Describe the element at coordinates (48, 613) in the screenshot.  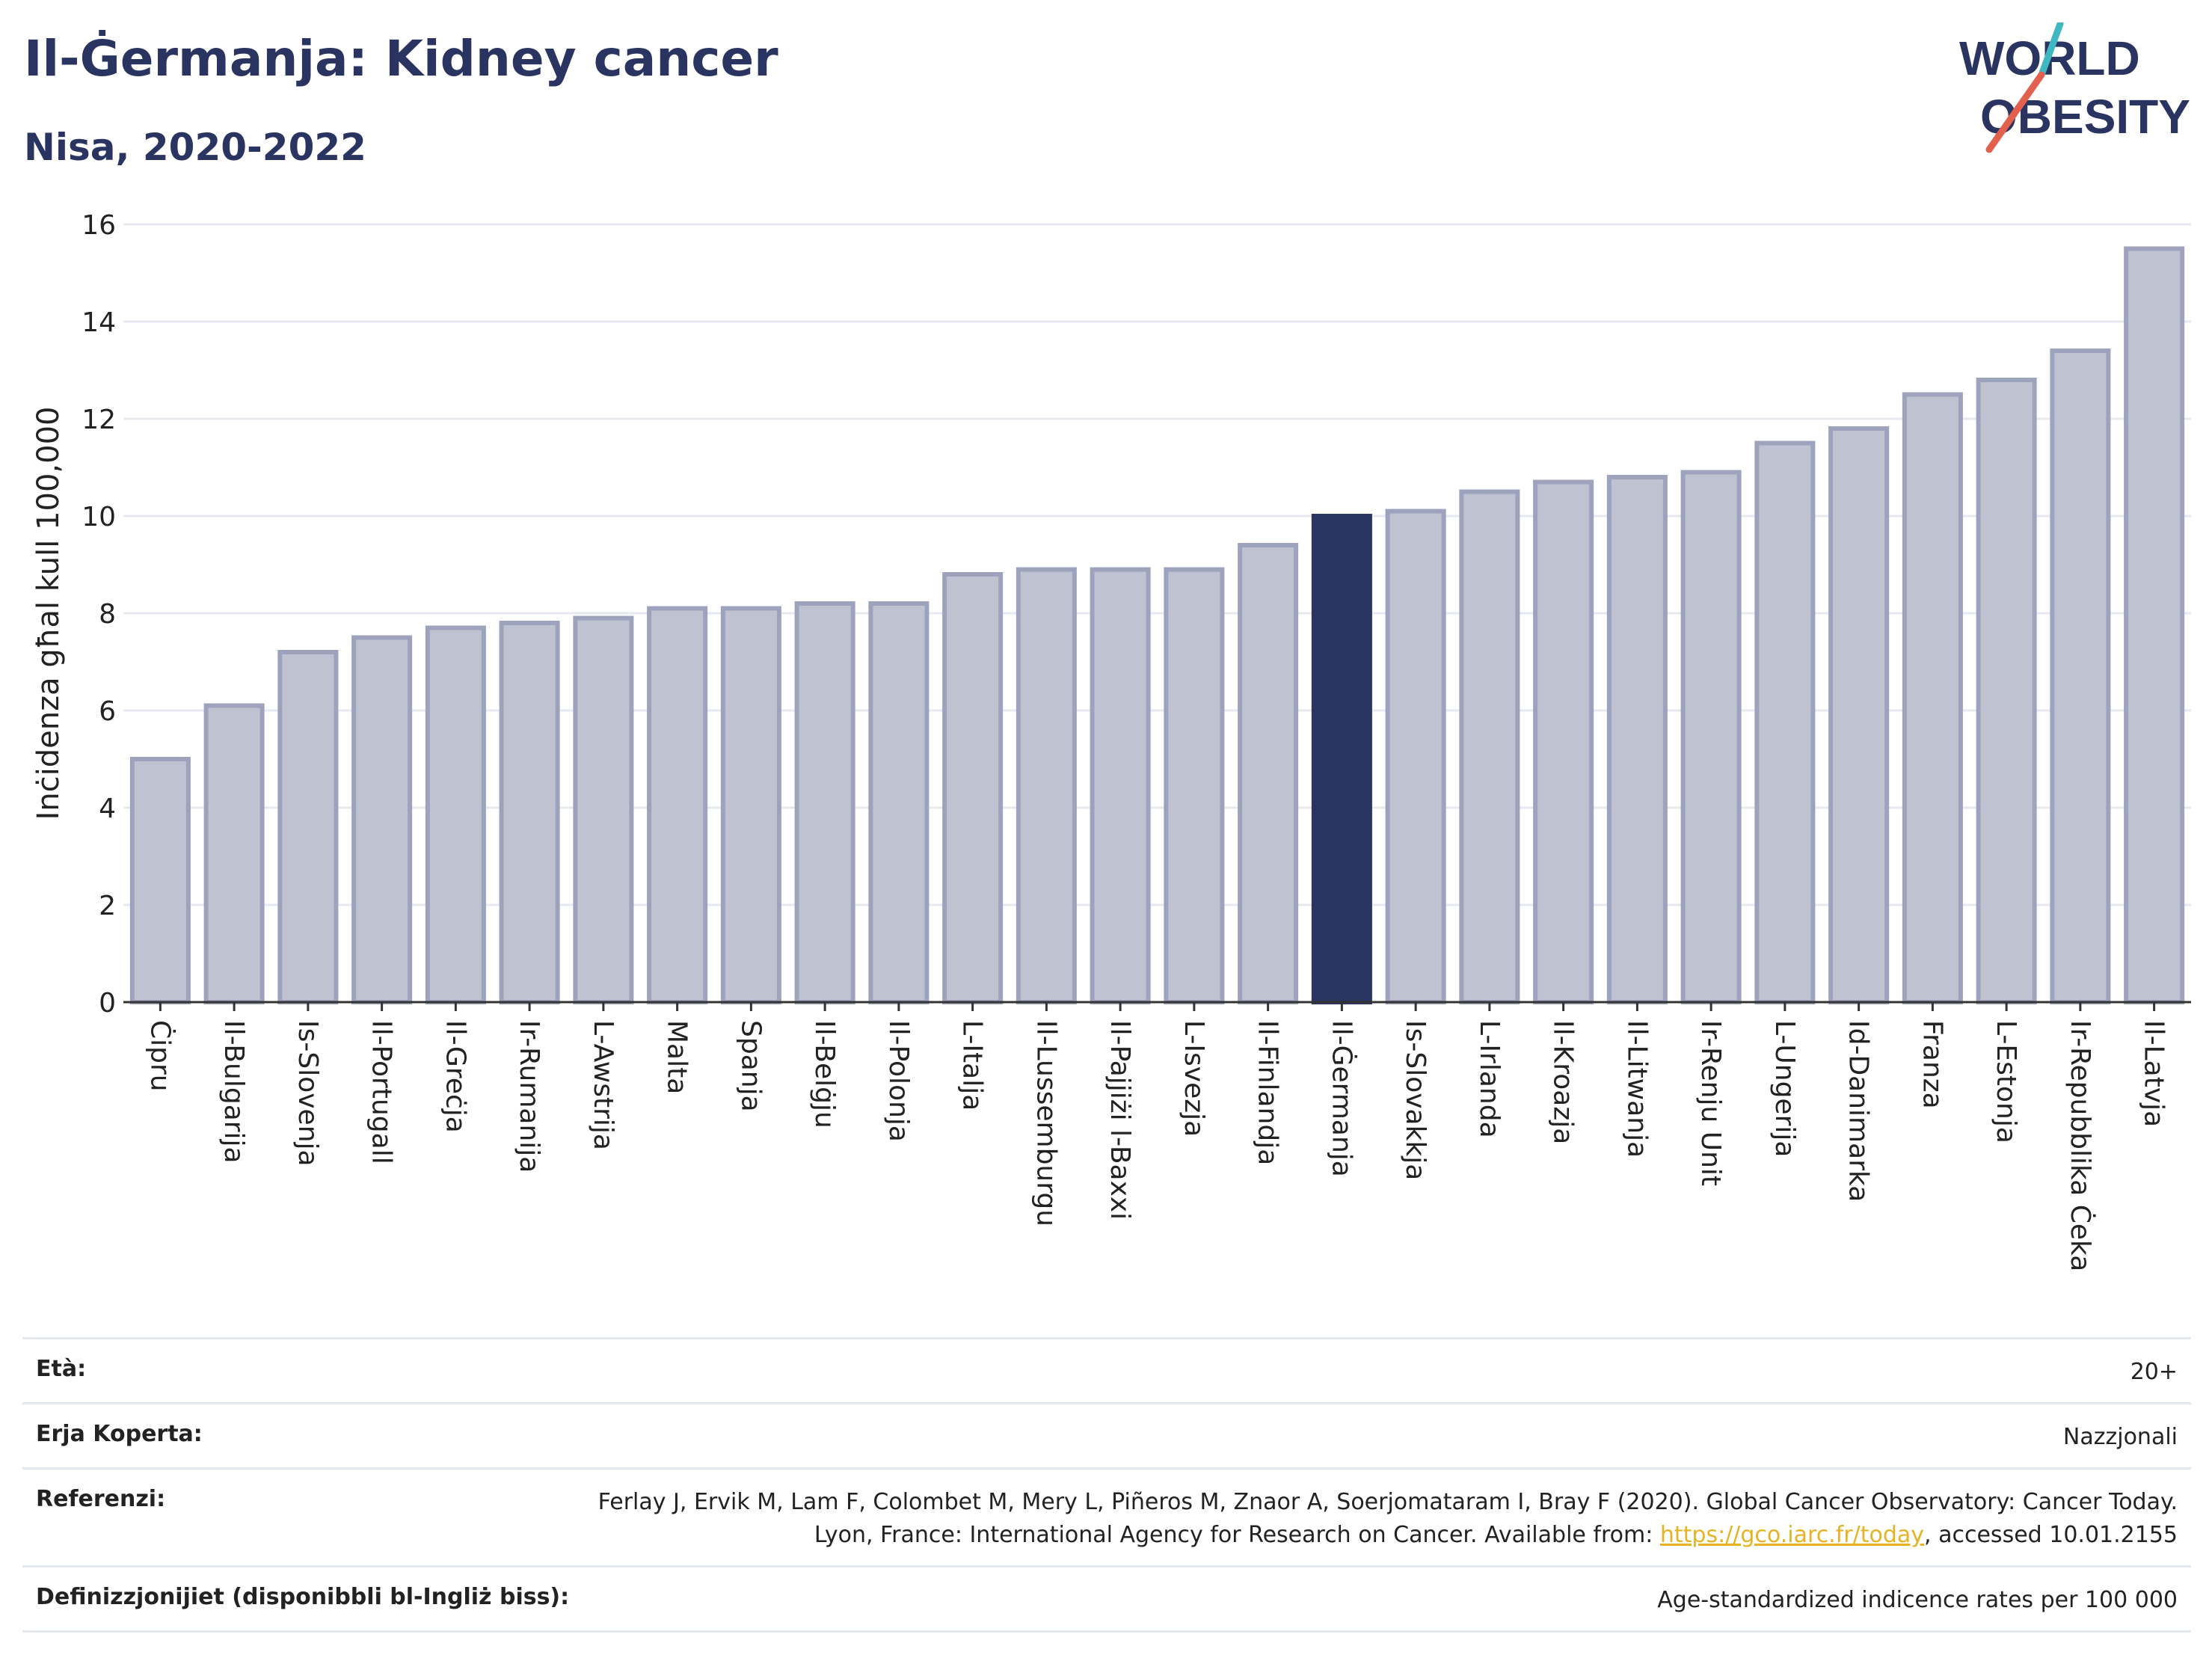
I see `y-axis-label: Inċidenza għal kull 100,000` at that location.